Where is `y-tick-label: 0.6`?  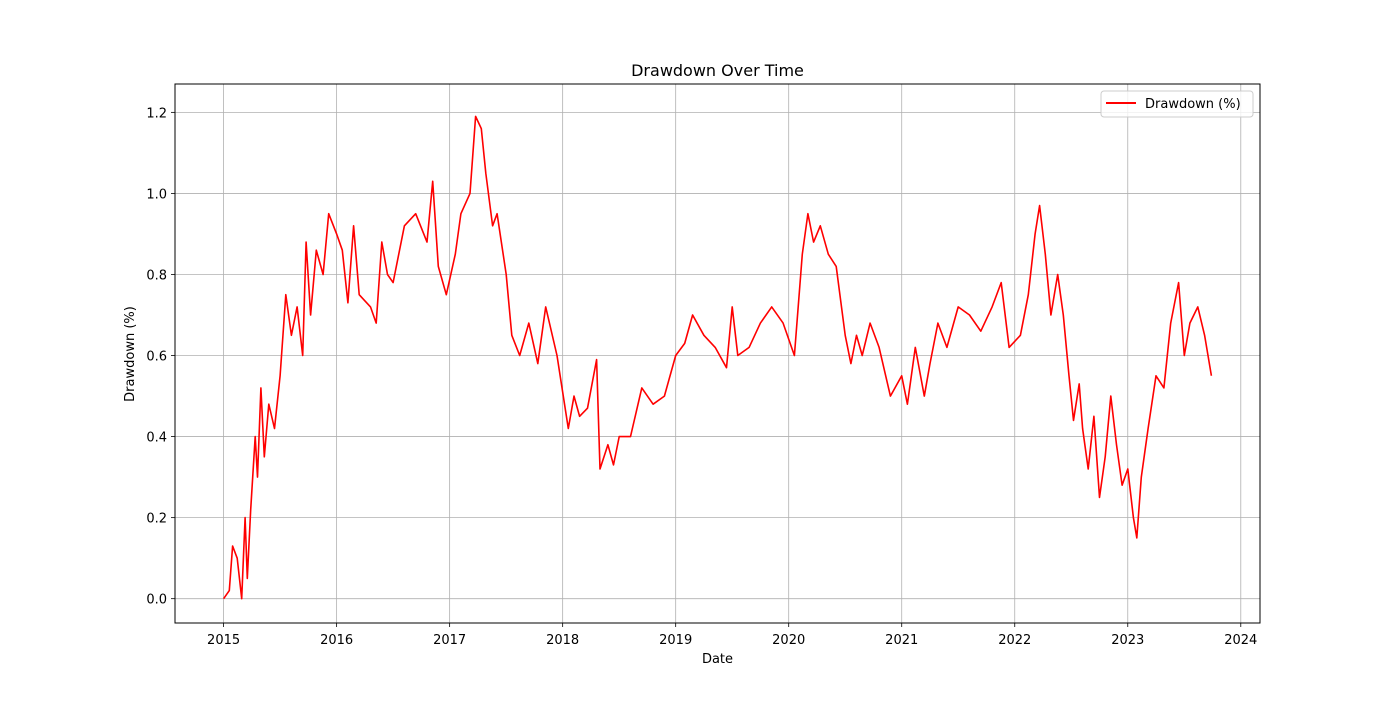
y-tick-label: 0.6 is located at coordinates (156, 357).